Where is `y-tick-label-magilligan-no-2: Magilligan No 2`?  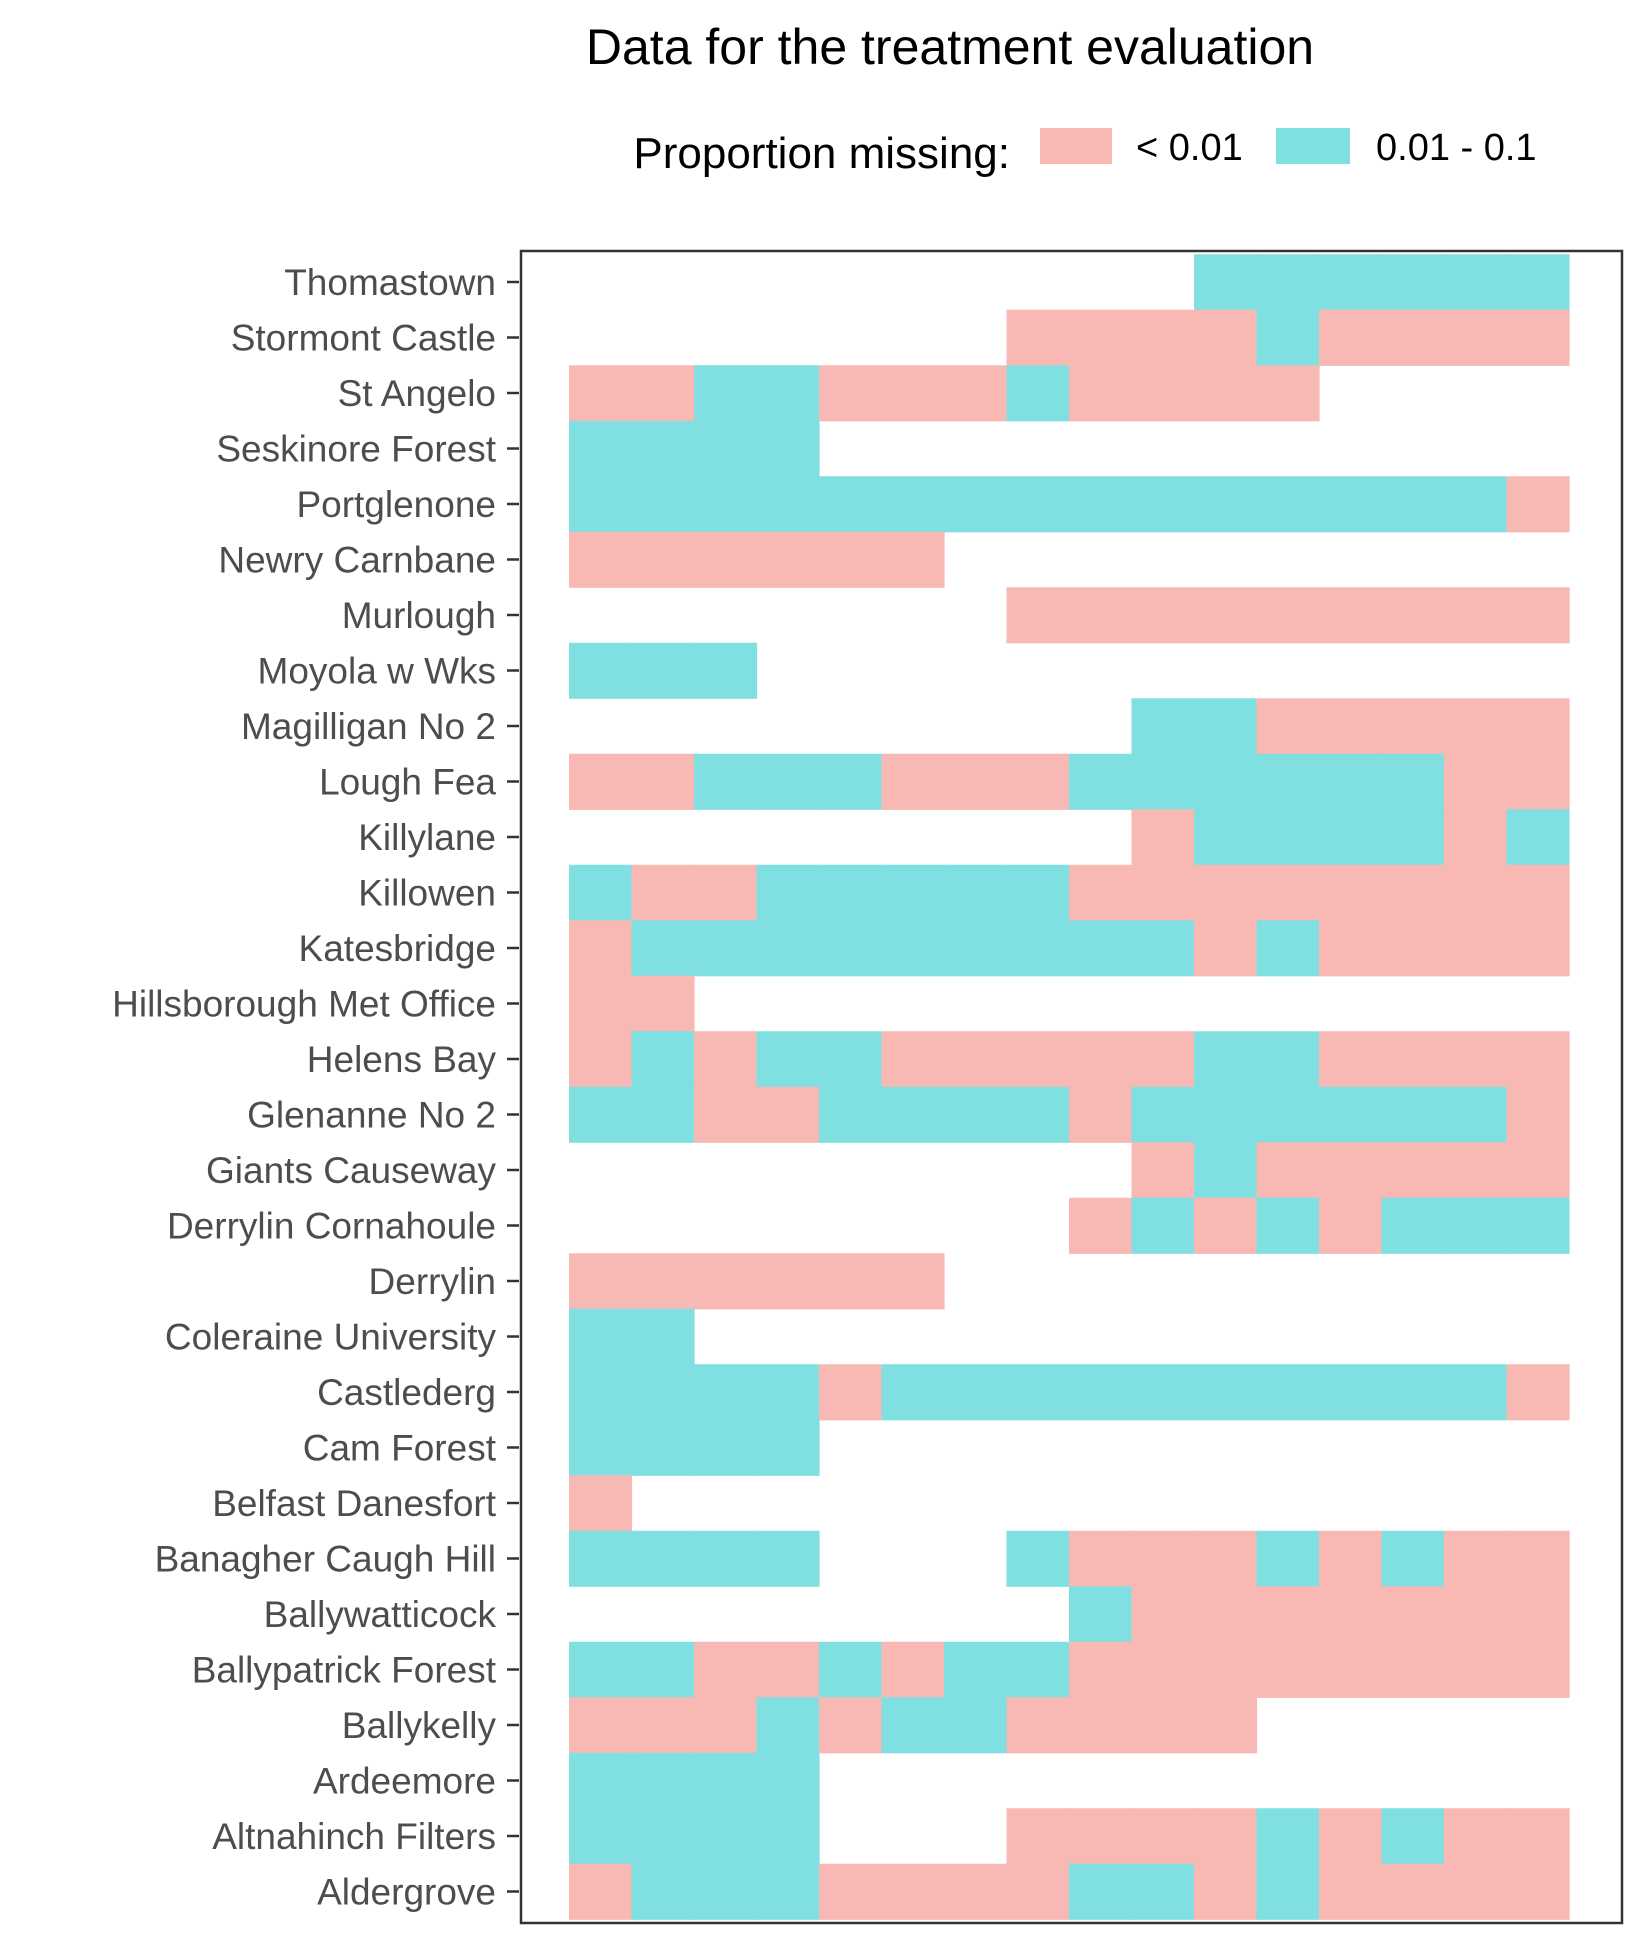 y-tick-label-magilligan-no-2: Magilligan No 2 is located at coordinates (368, 726).